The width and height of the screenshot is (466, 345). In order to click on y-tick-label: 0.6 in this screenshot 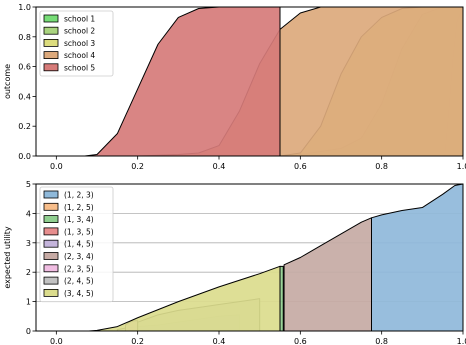, I will do `click(24, 67)`.